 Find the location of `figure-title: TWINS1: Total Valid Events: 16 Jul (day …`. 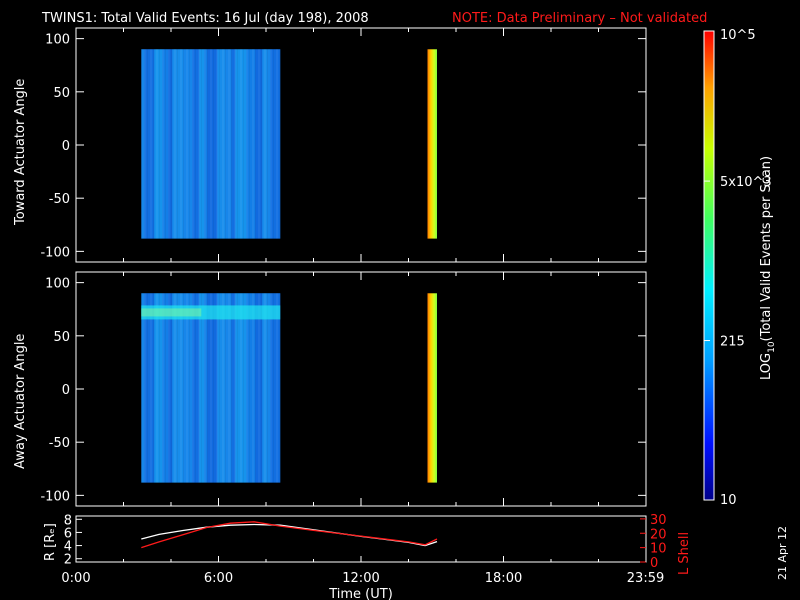

figure-title: TWINS1: Total Valid Events: 16 Jul (day … is located at coordinates (205, 18).